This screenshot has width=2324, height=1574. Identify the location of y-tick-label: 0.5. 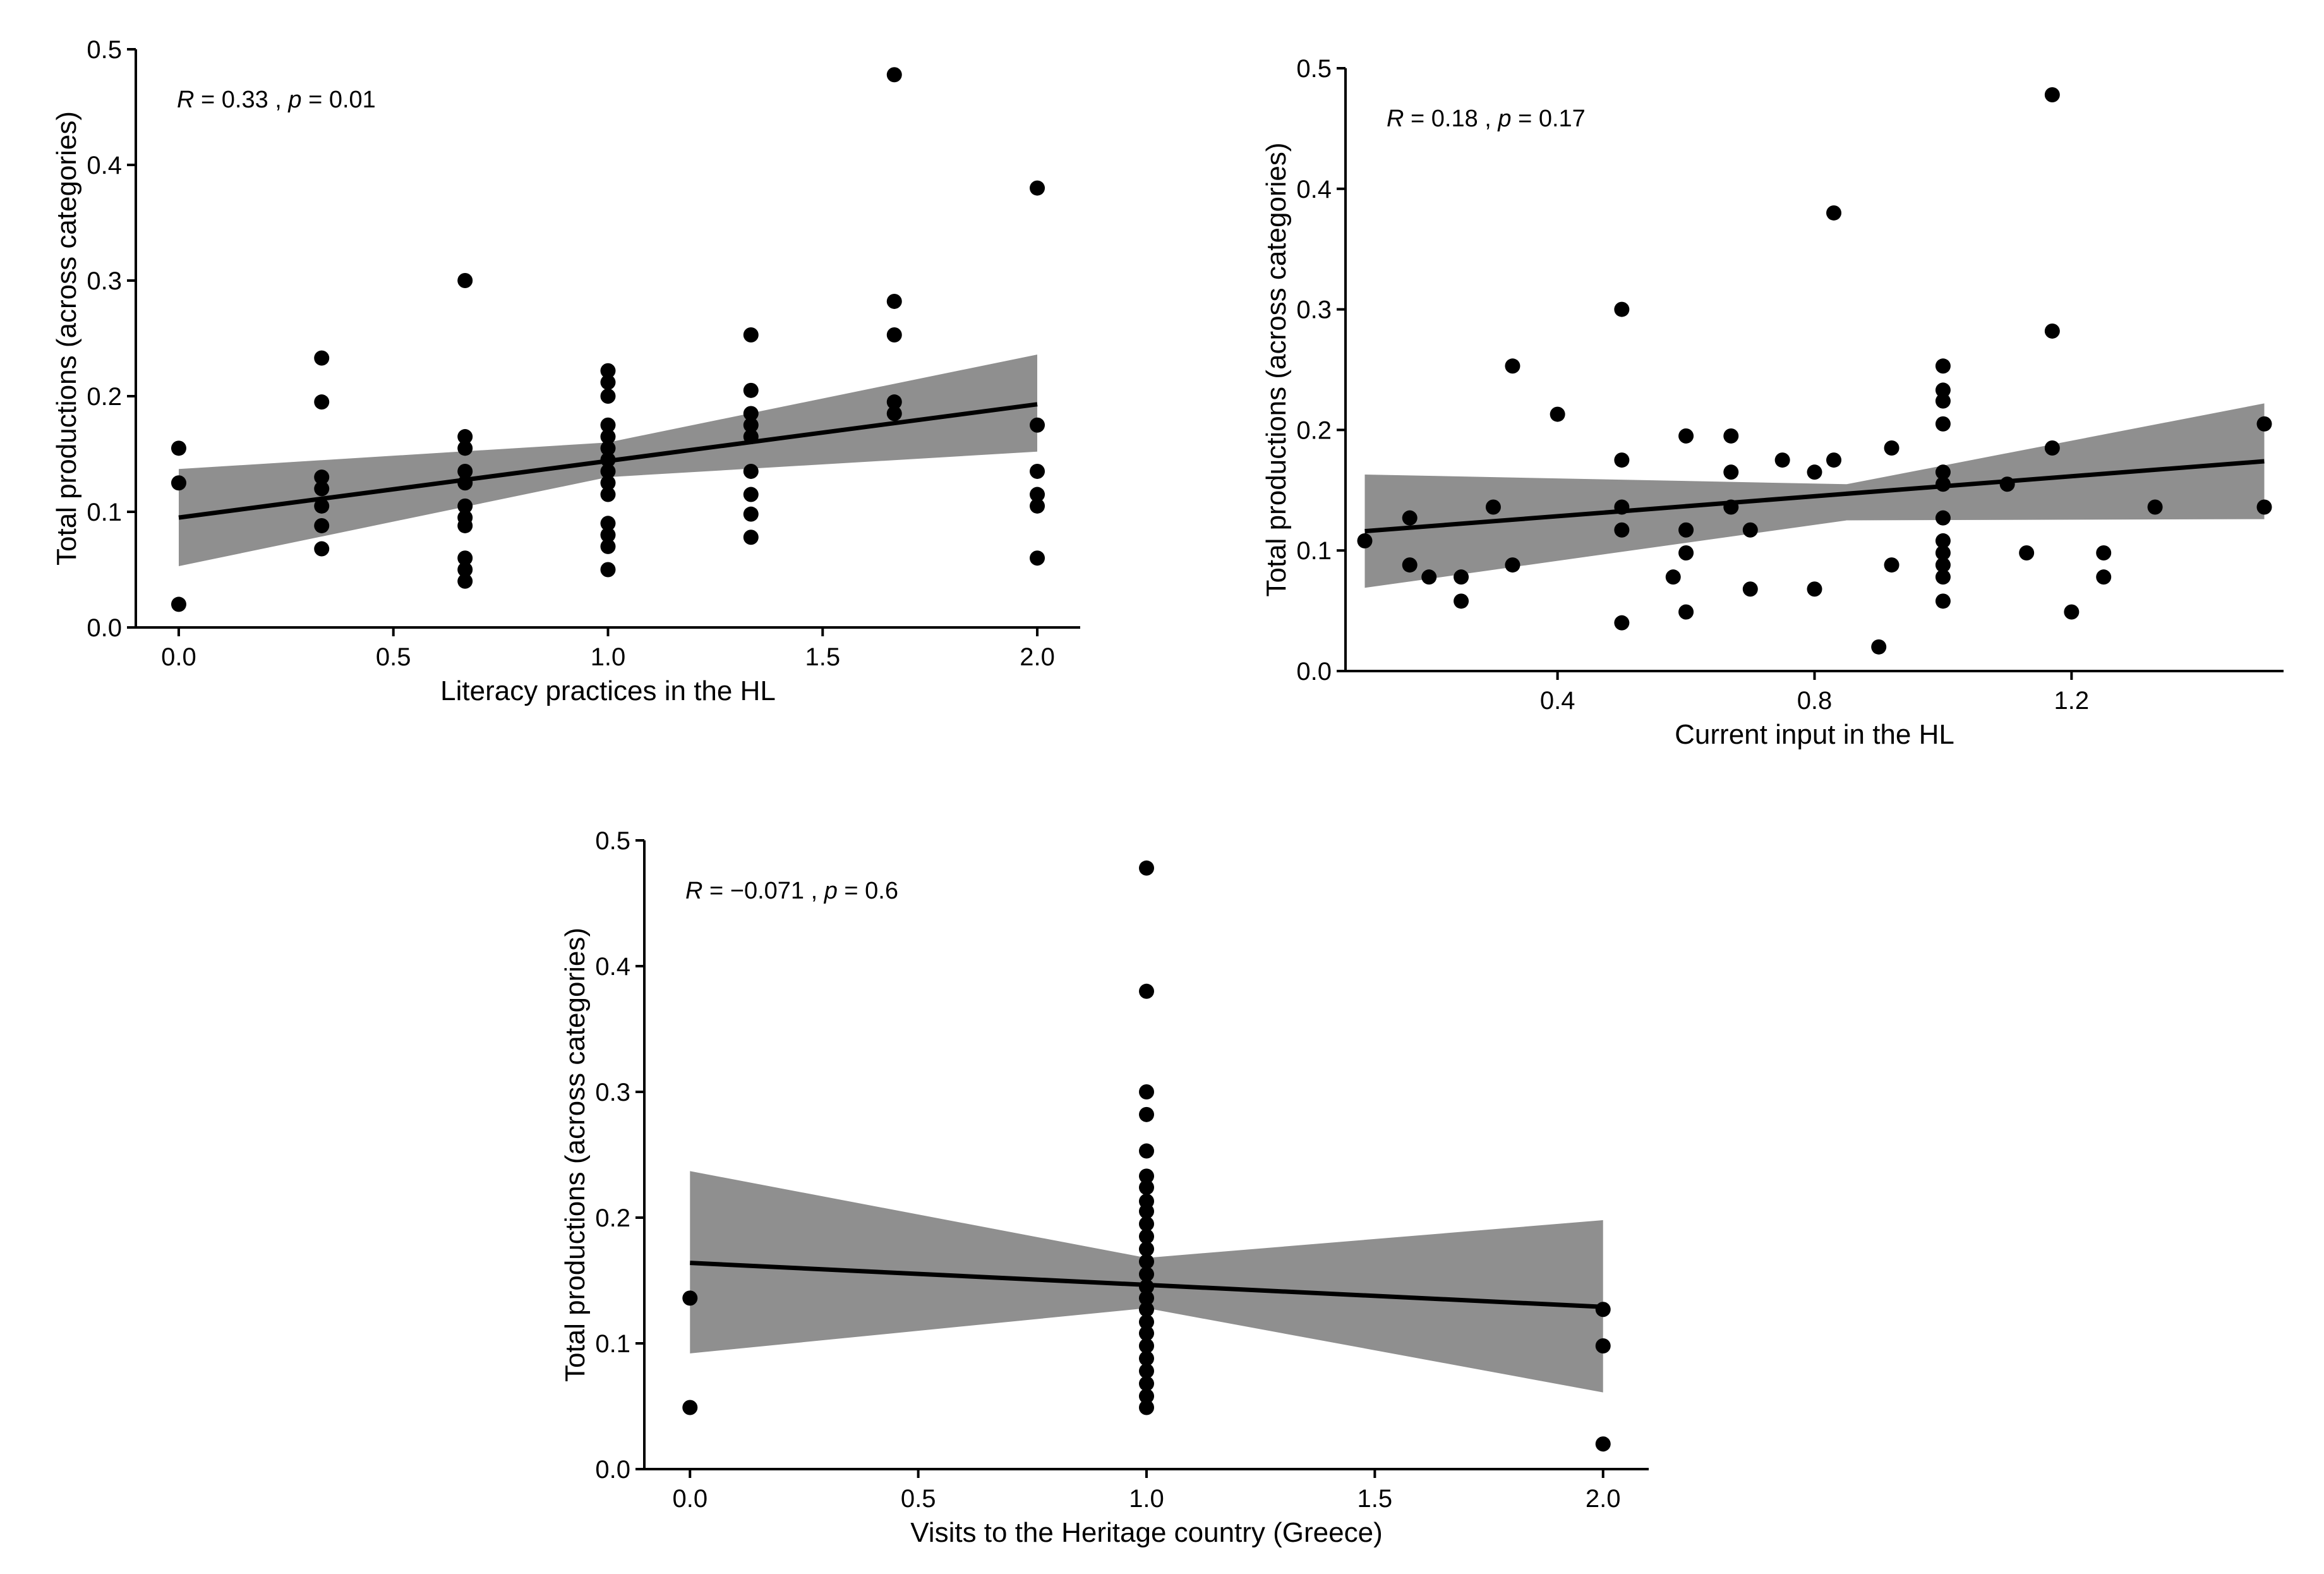
(1314, 69).